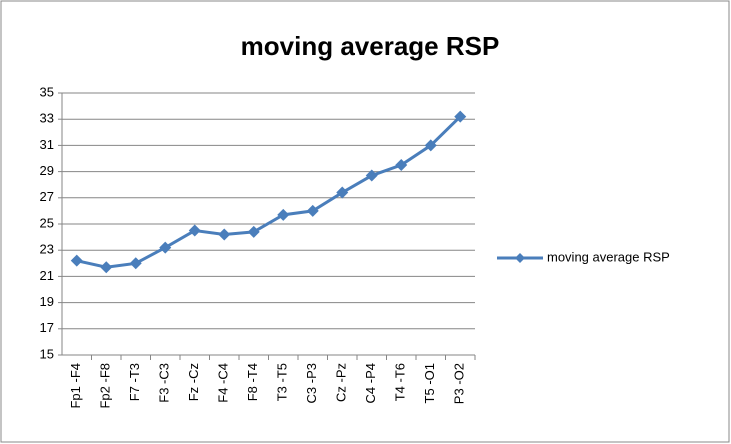 This screenshot has height=444, width=731. I want to click on x-tick-label: Fp1 -F4, so click(75, 386).